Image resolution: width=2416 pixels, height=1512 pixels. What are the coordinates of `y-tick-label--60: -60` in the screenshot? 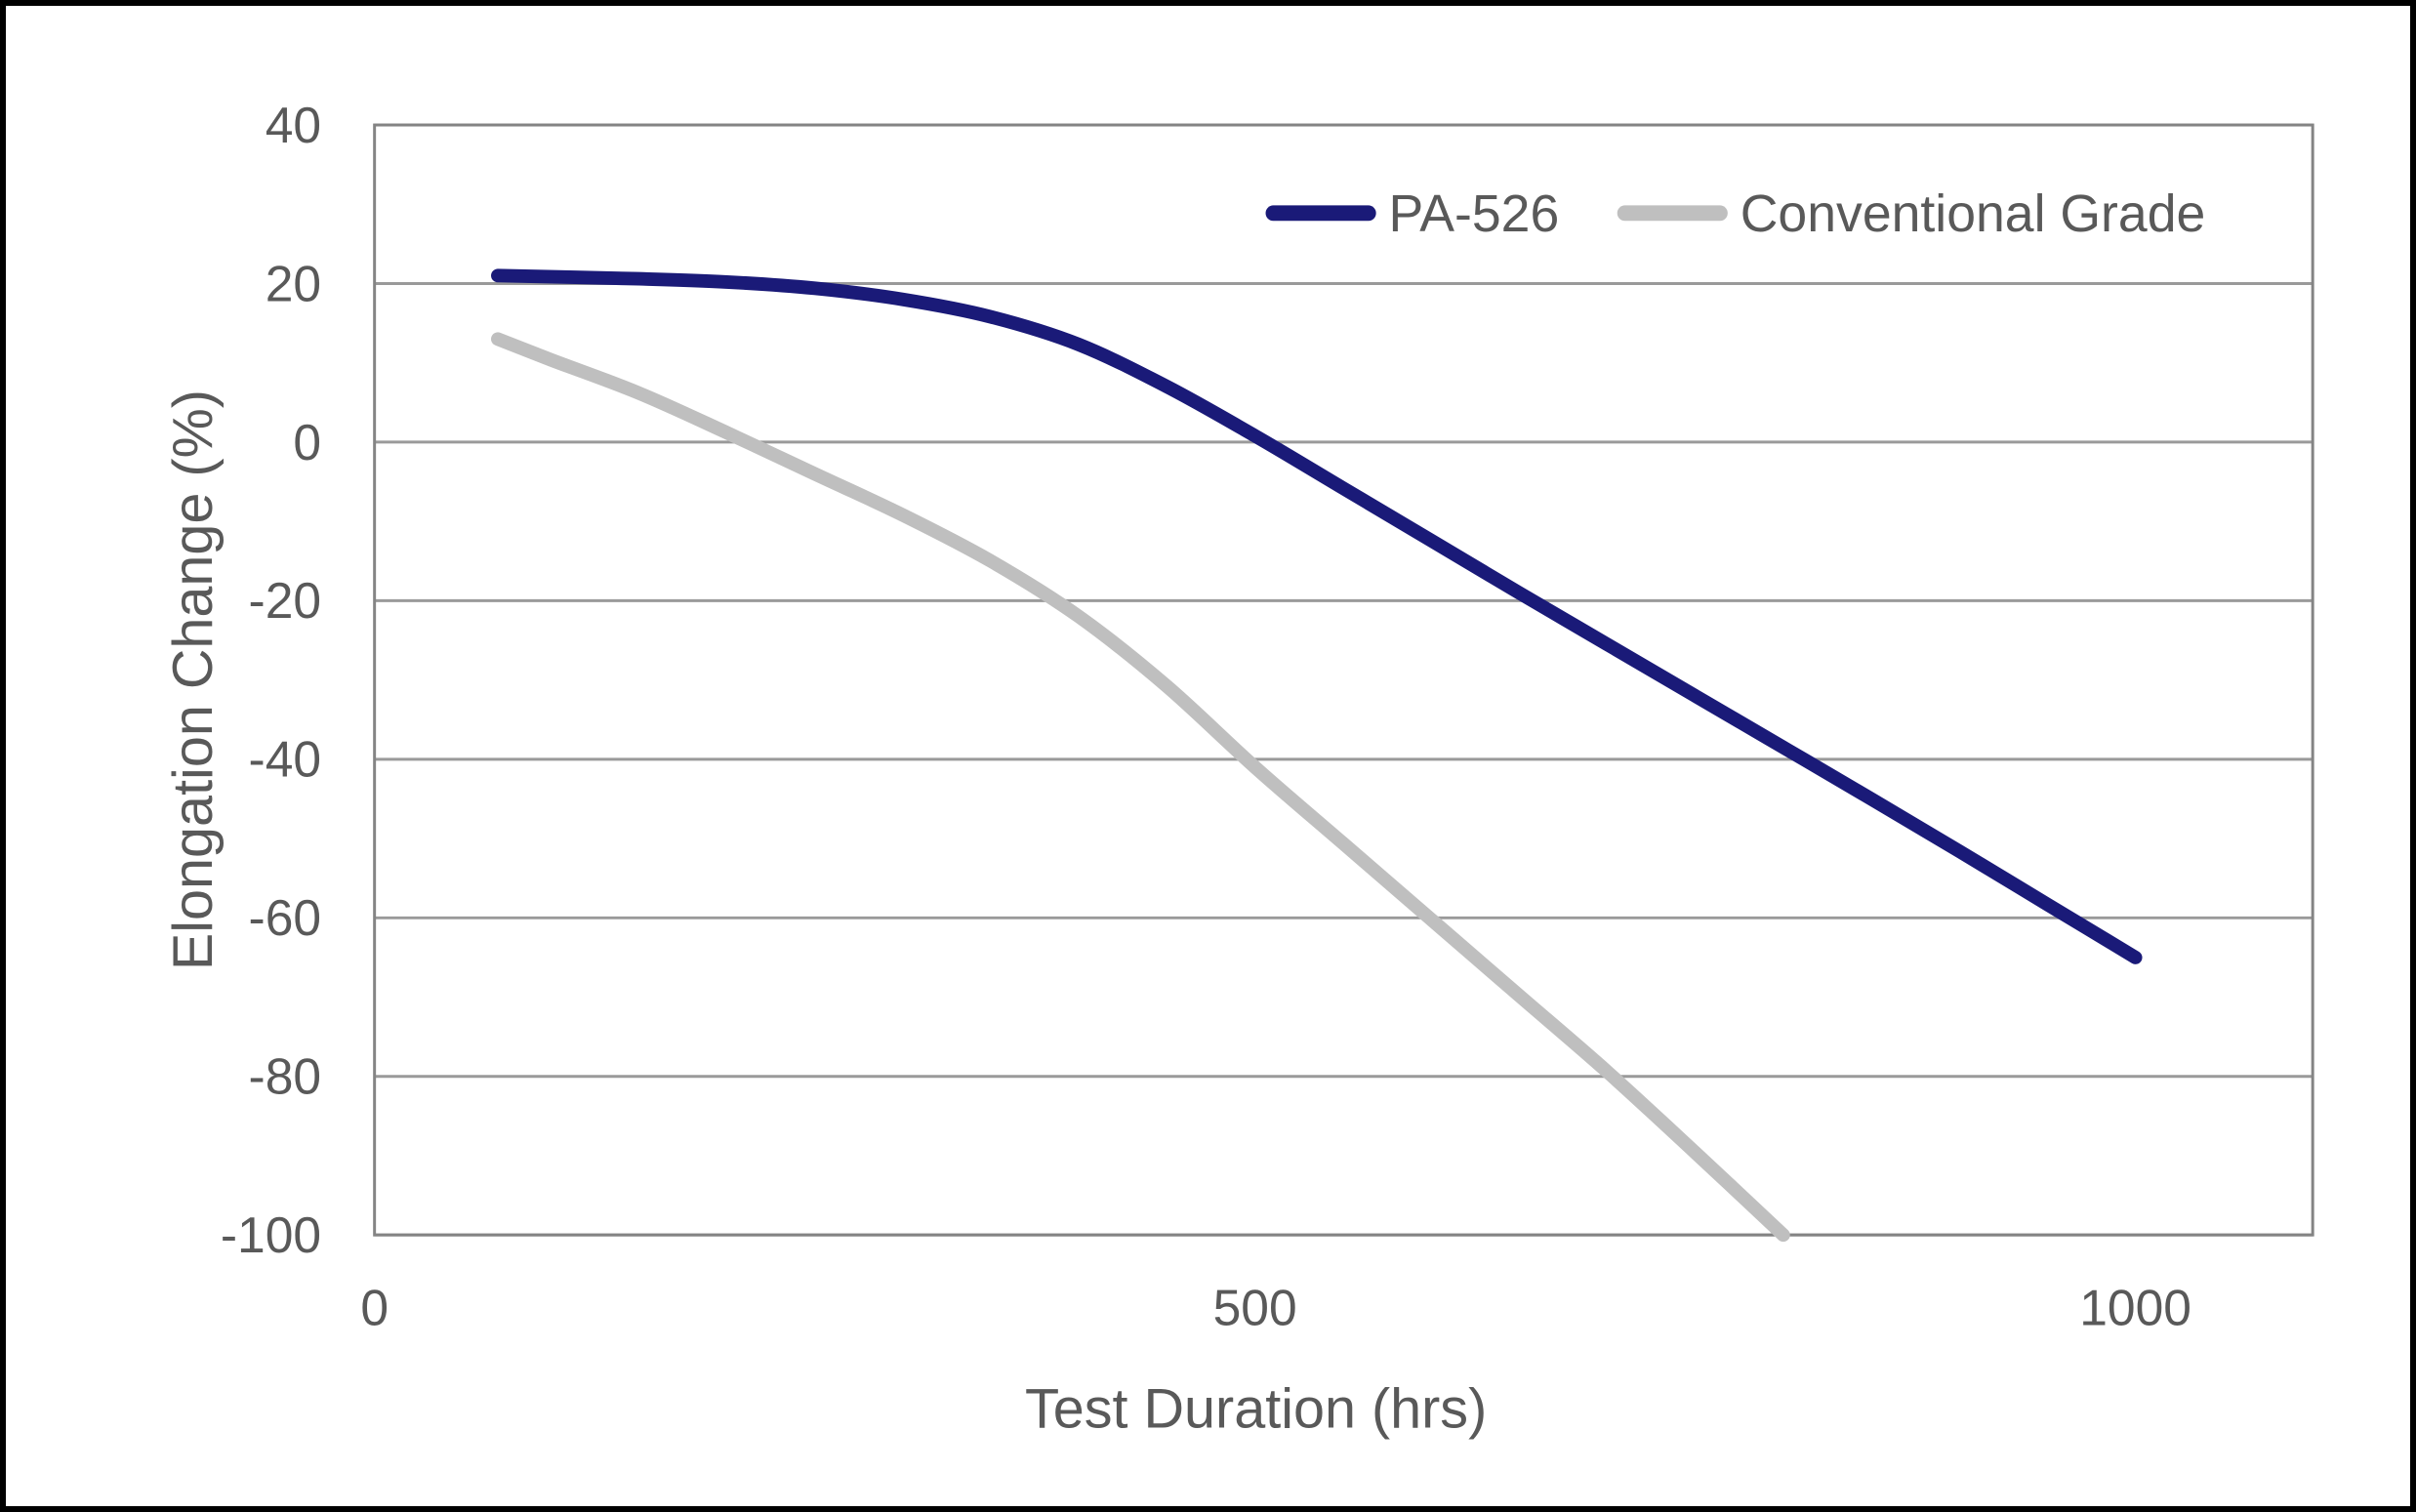 It's located at (285, 917).